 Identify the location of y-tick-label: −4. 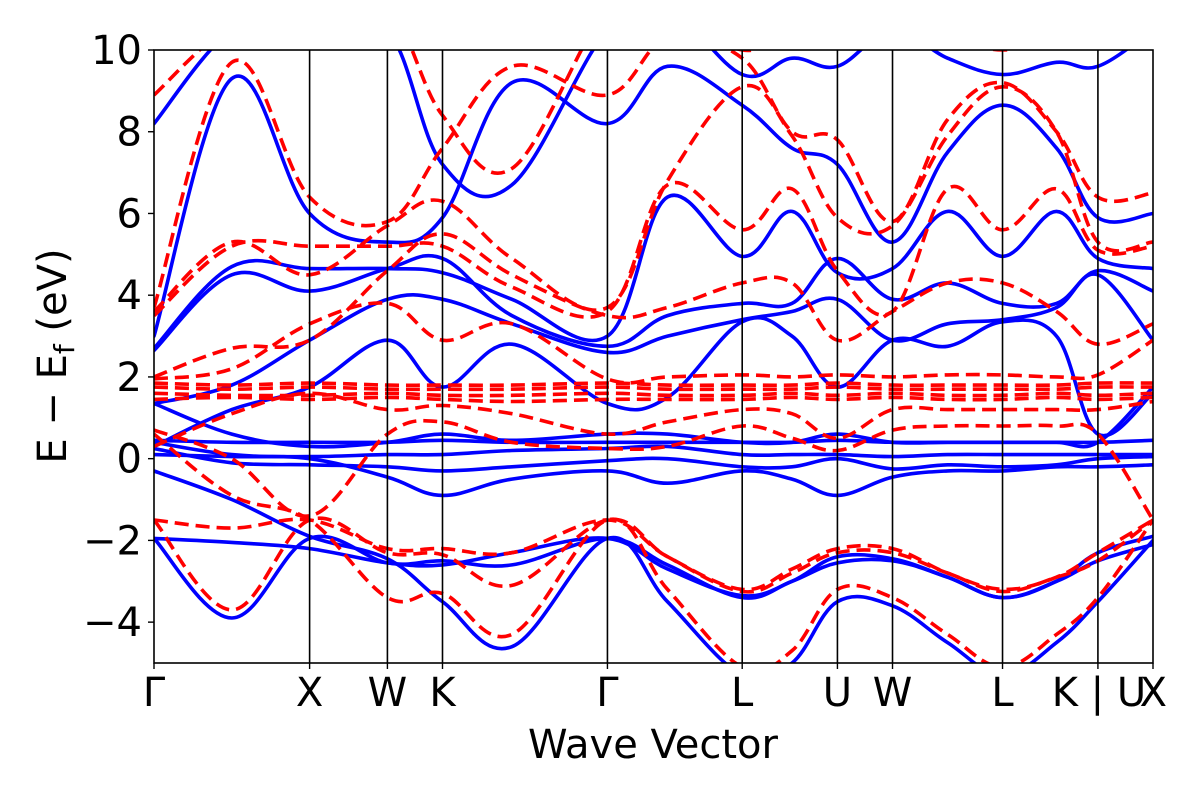
(112, 623).